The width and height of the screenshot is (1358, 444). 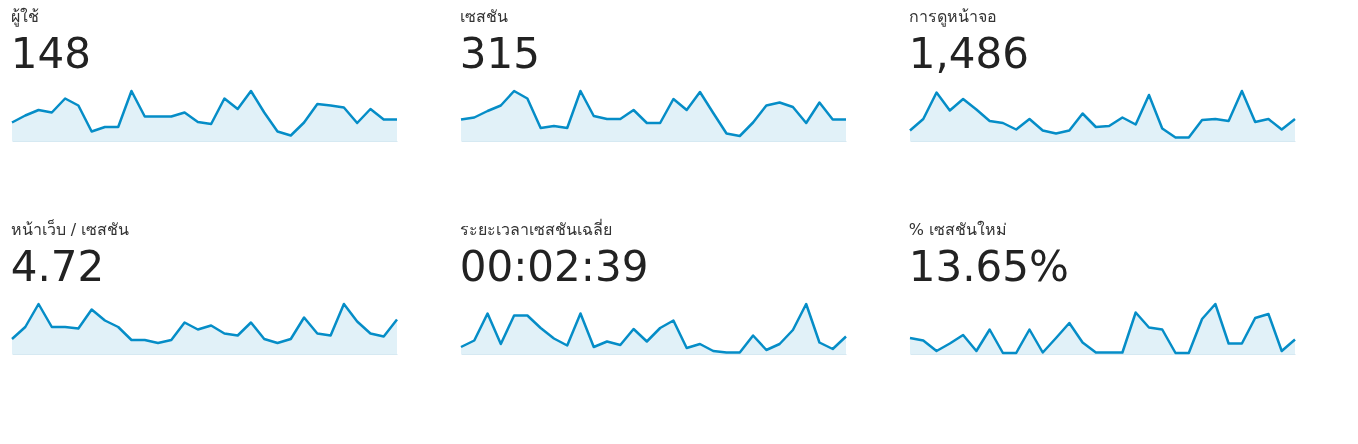 What do you see at coordinates (499, 53) in the screenshot?
I see `chart-subtitle: 315` at bounding box center [499, 53].